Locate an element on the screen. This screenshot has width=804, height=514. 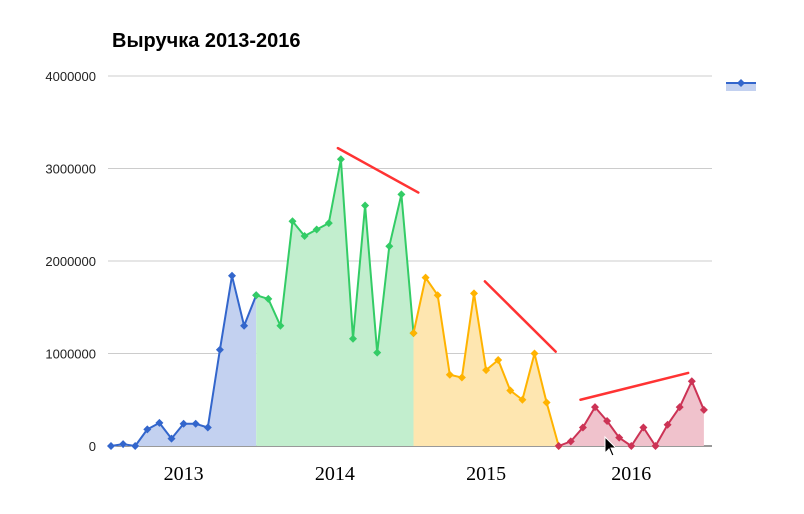
area-2015 is located at coordinates (486, 361).